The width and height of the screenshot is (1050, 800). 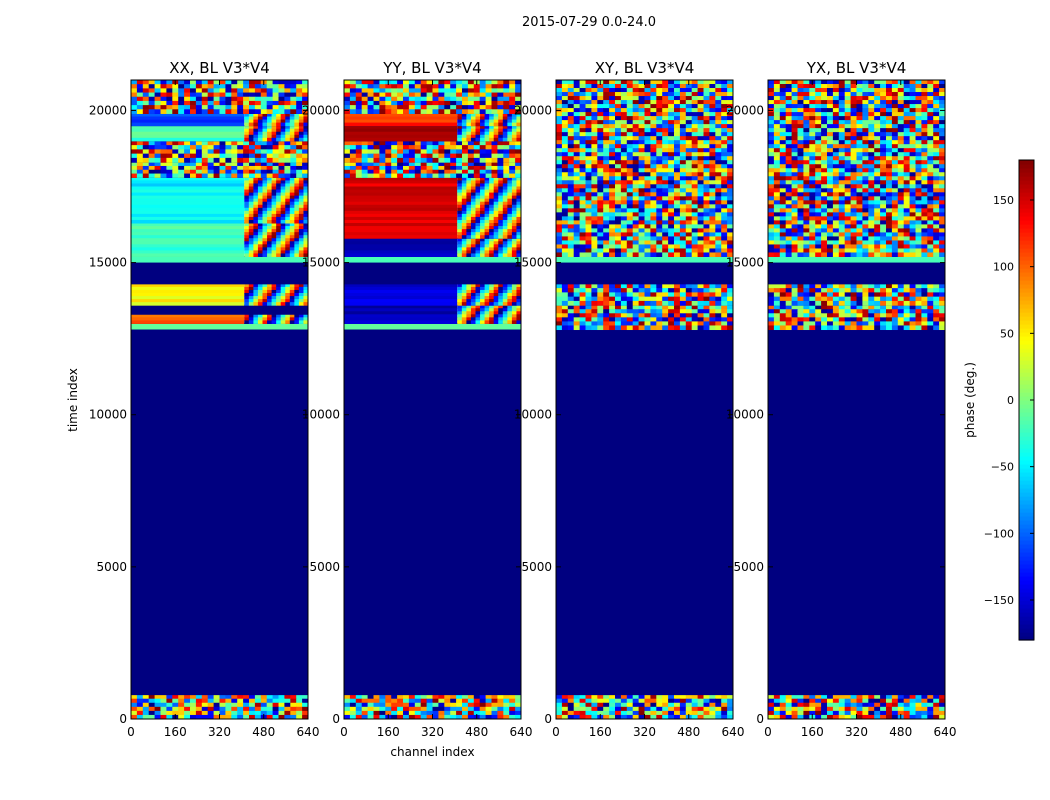 I want to click on heatmap-block, so click(x=219, y=259).